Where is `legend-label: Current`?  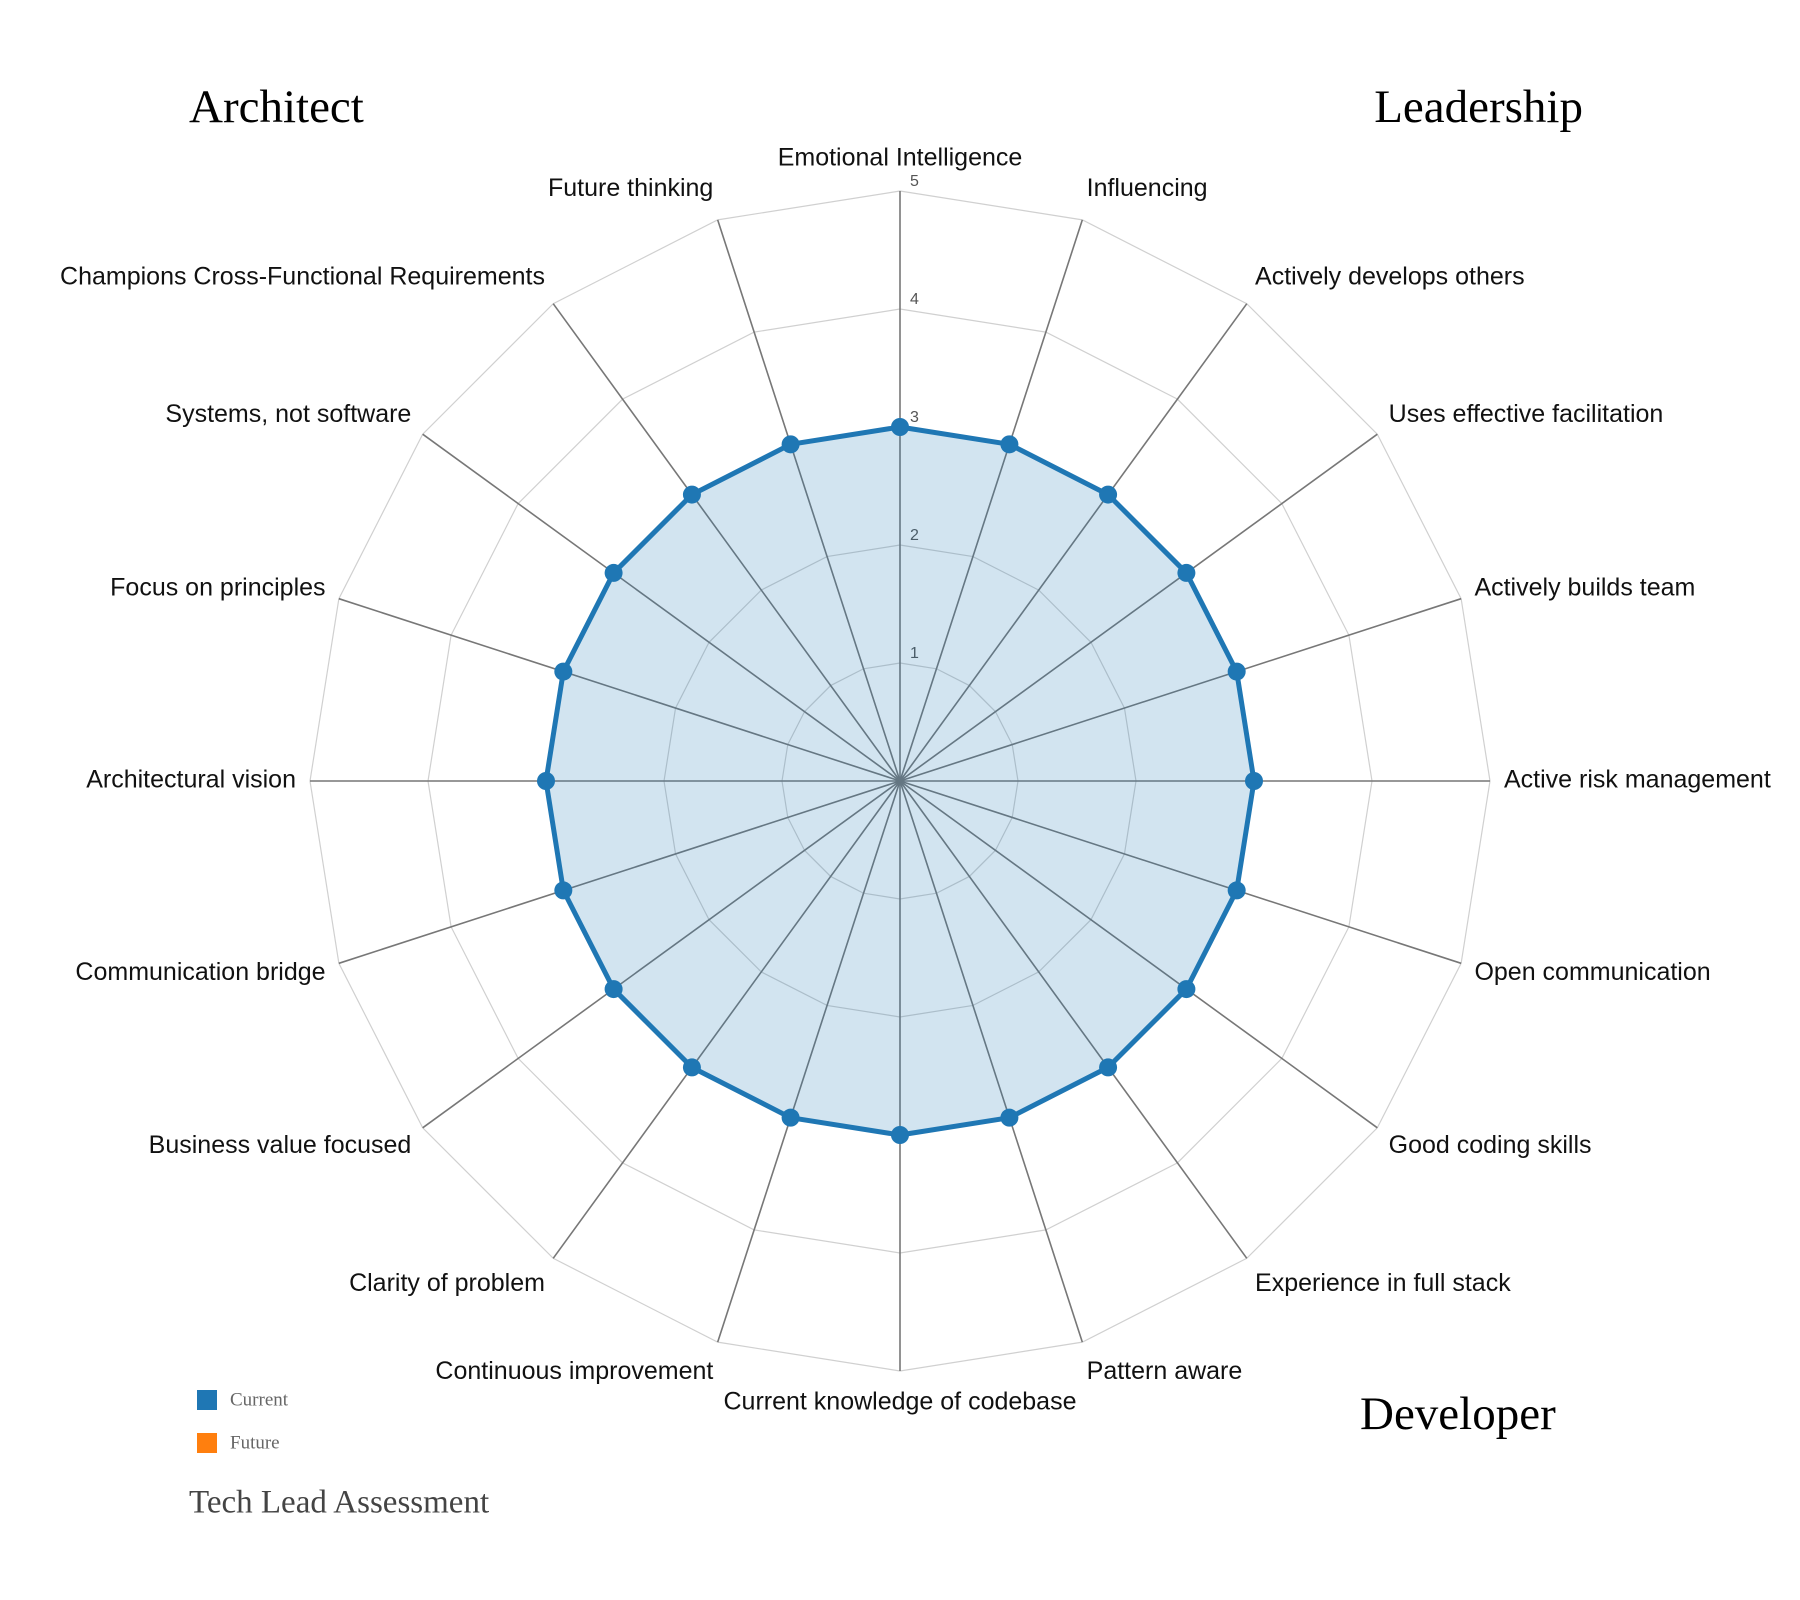 legend-label: Current is located at coordinates (259, 1399).